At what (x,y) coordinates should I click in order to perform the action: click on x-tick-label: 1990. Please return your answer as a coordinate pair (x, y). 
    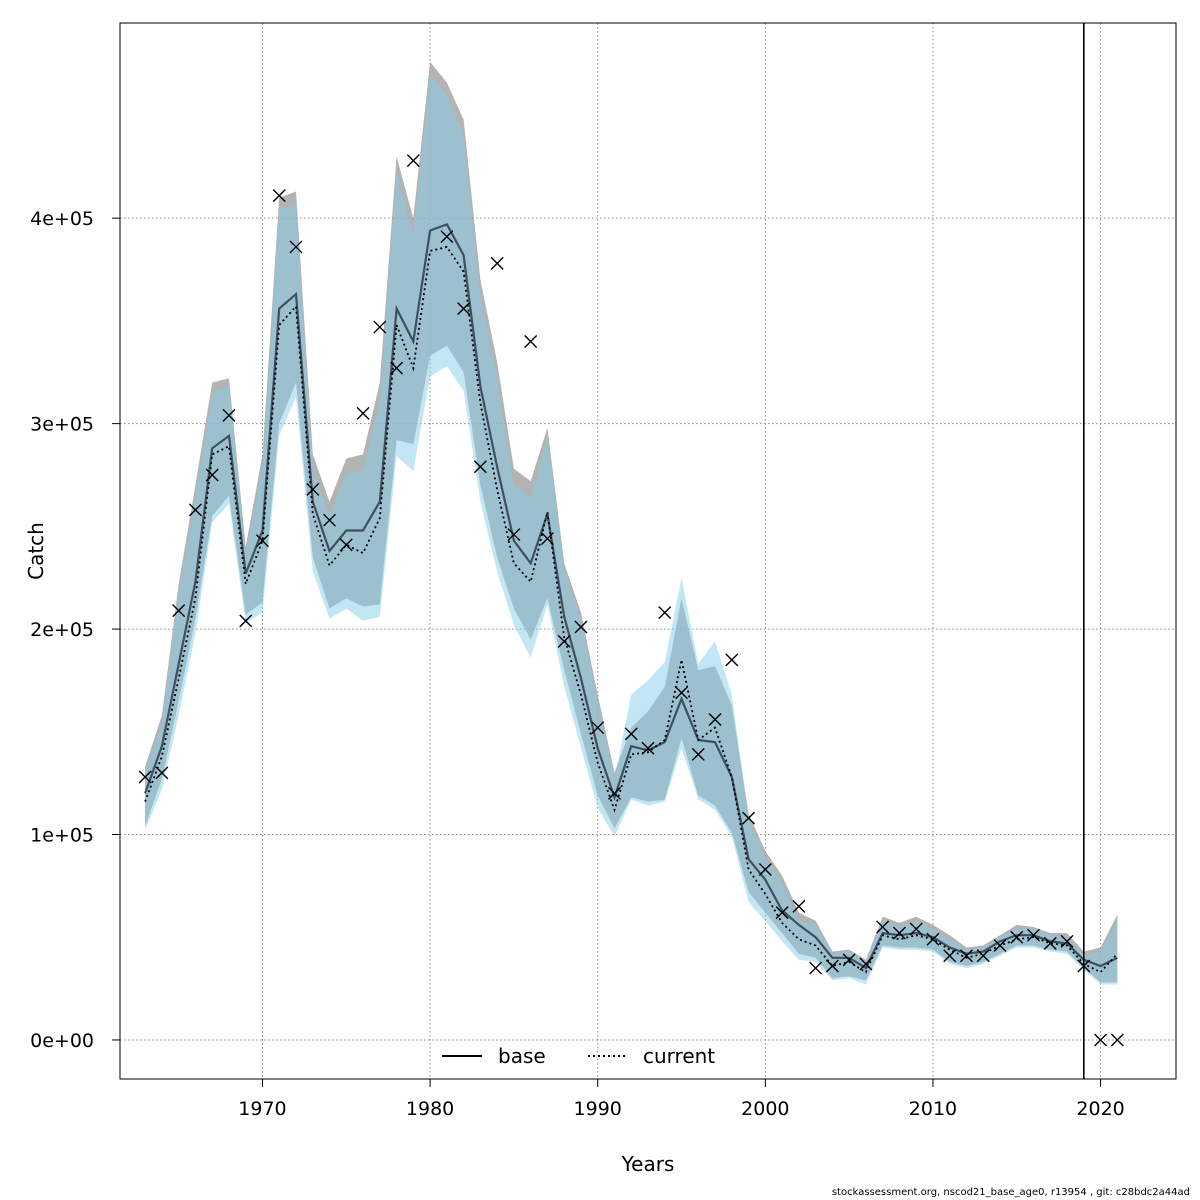
    Looking at the image, I should click on (598, 1109).